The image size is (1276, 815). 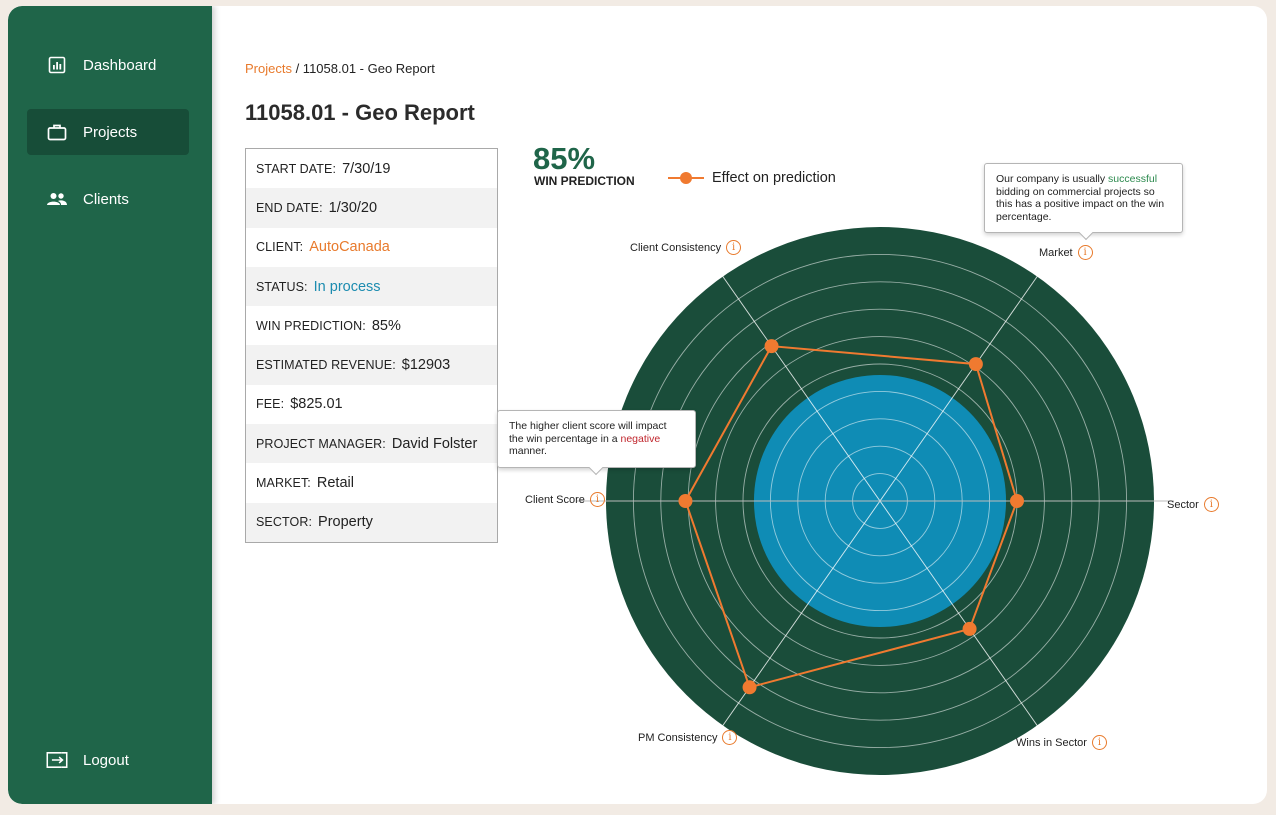 I want to click on detail-row: WIN PREDICTION: 85%, so click(x=371, y=325).